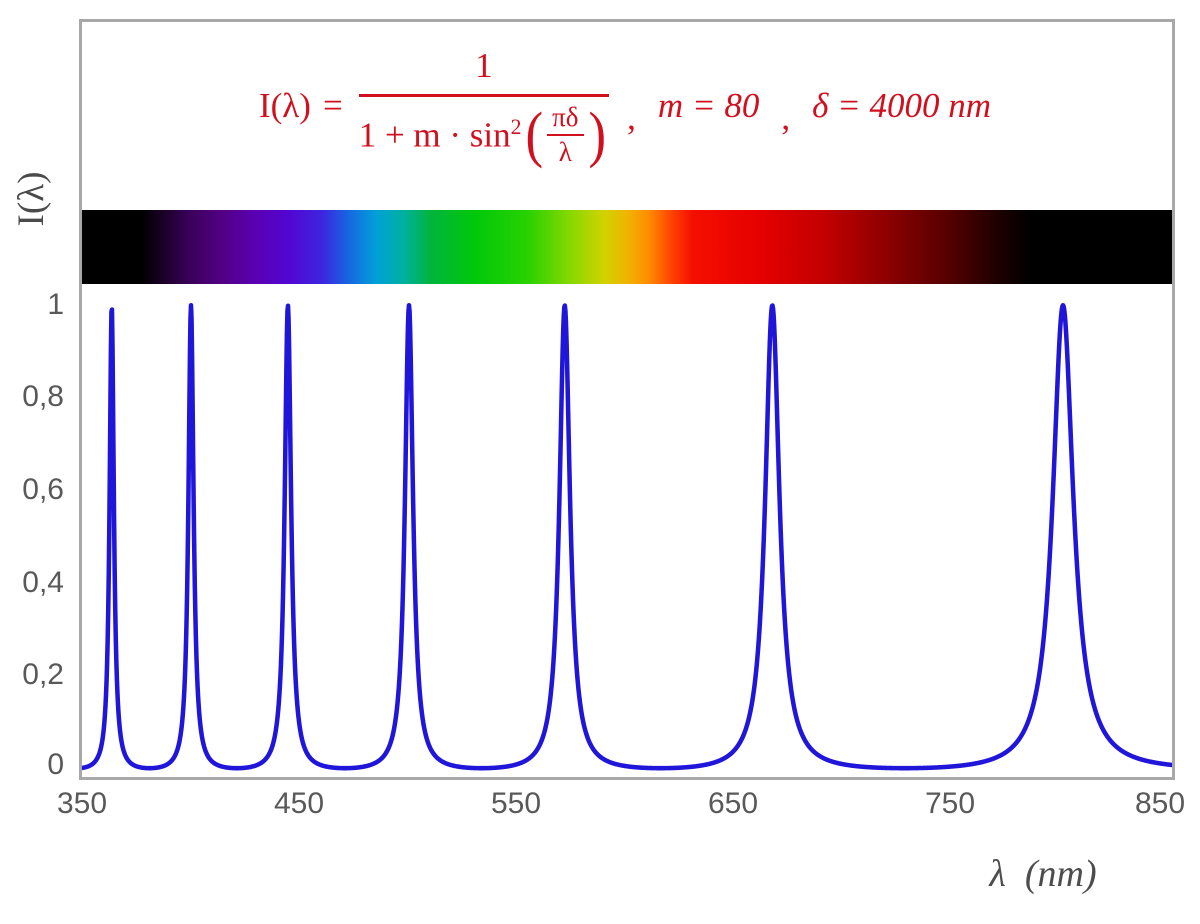 This screenshot has width=1200, height=924. Describe the element at coordinates (31, 199) in the screenshot. I see `y-axis-title: I(λ)` at that location.